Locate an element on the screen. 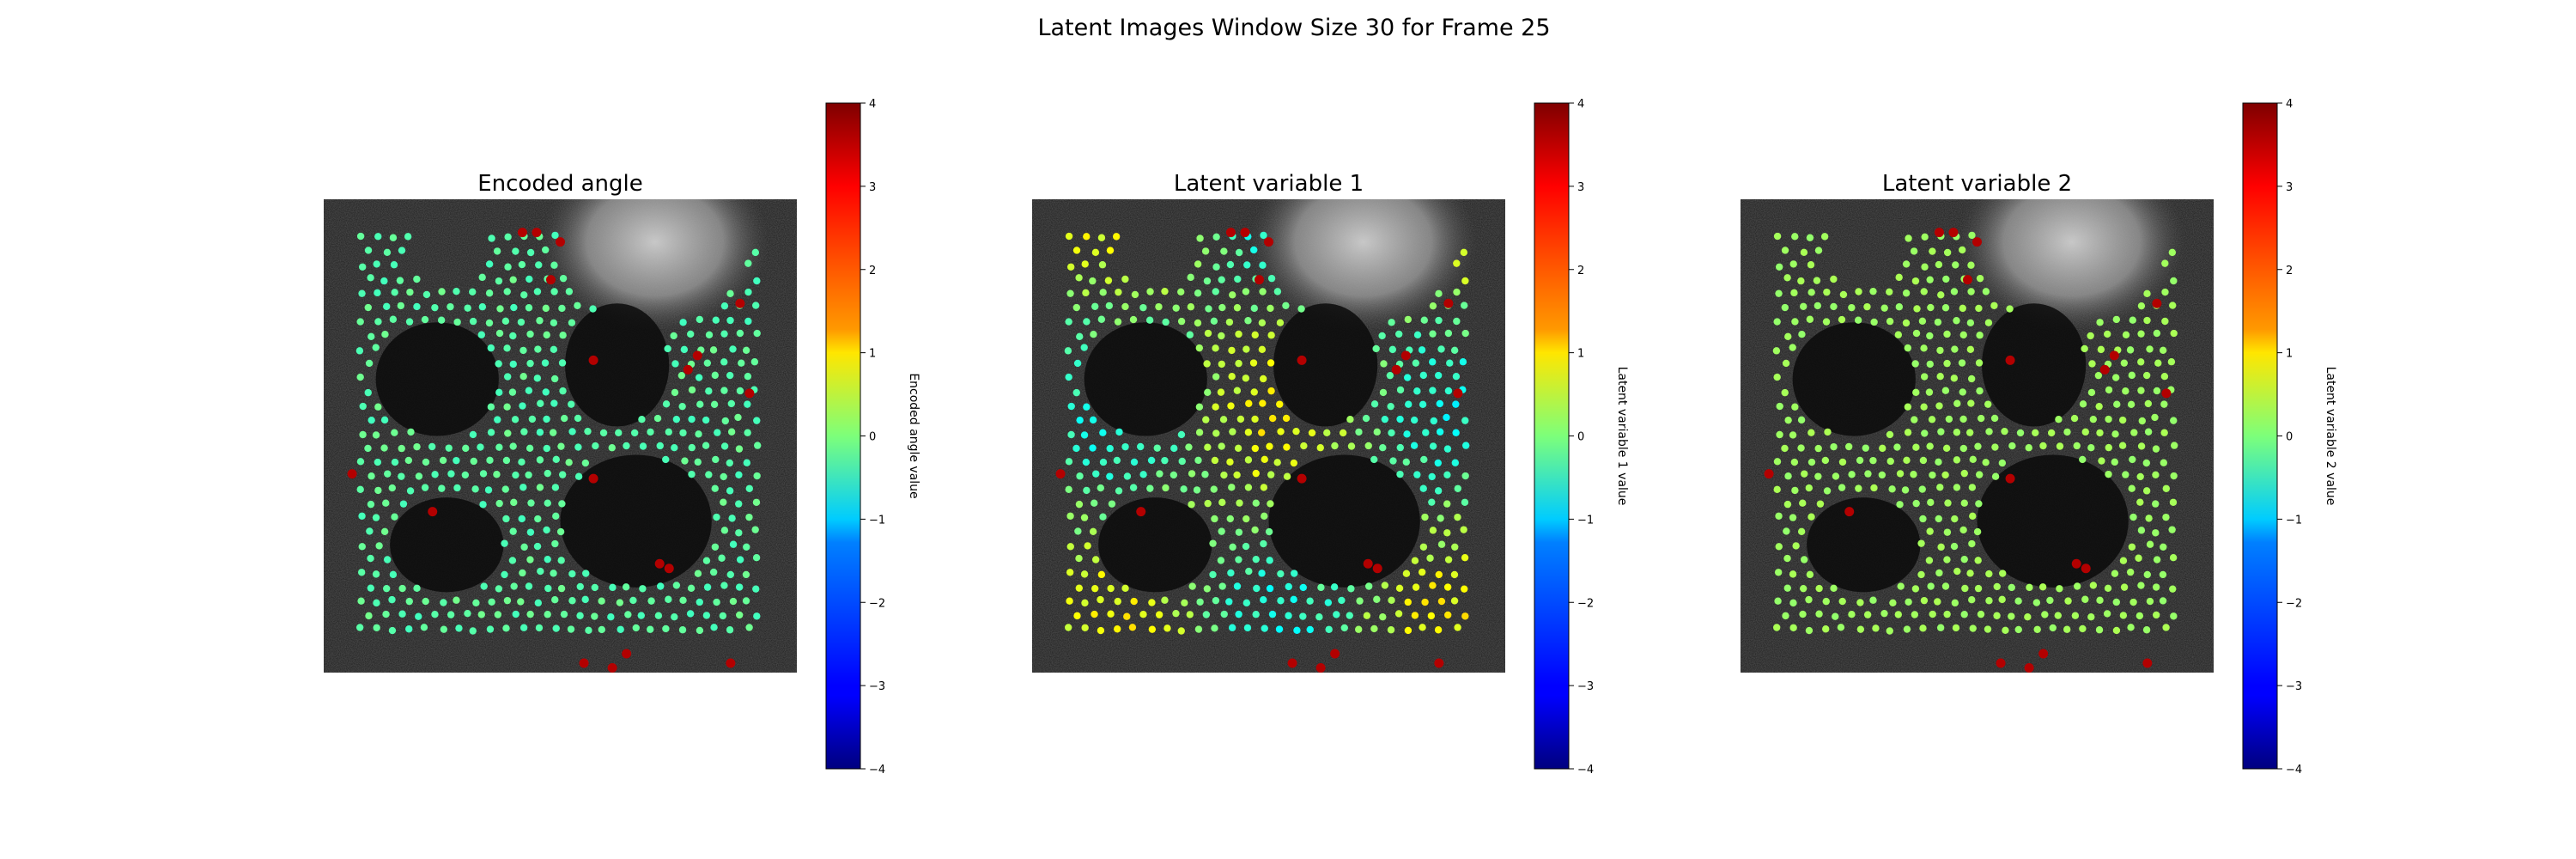 The image size is (2576, 859). colorbar-label: Latent variable 2 value is located at coordinates (2331, 436).